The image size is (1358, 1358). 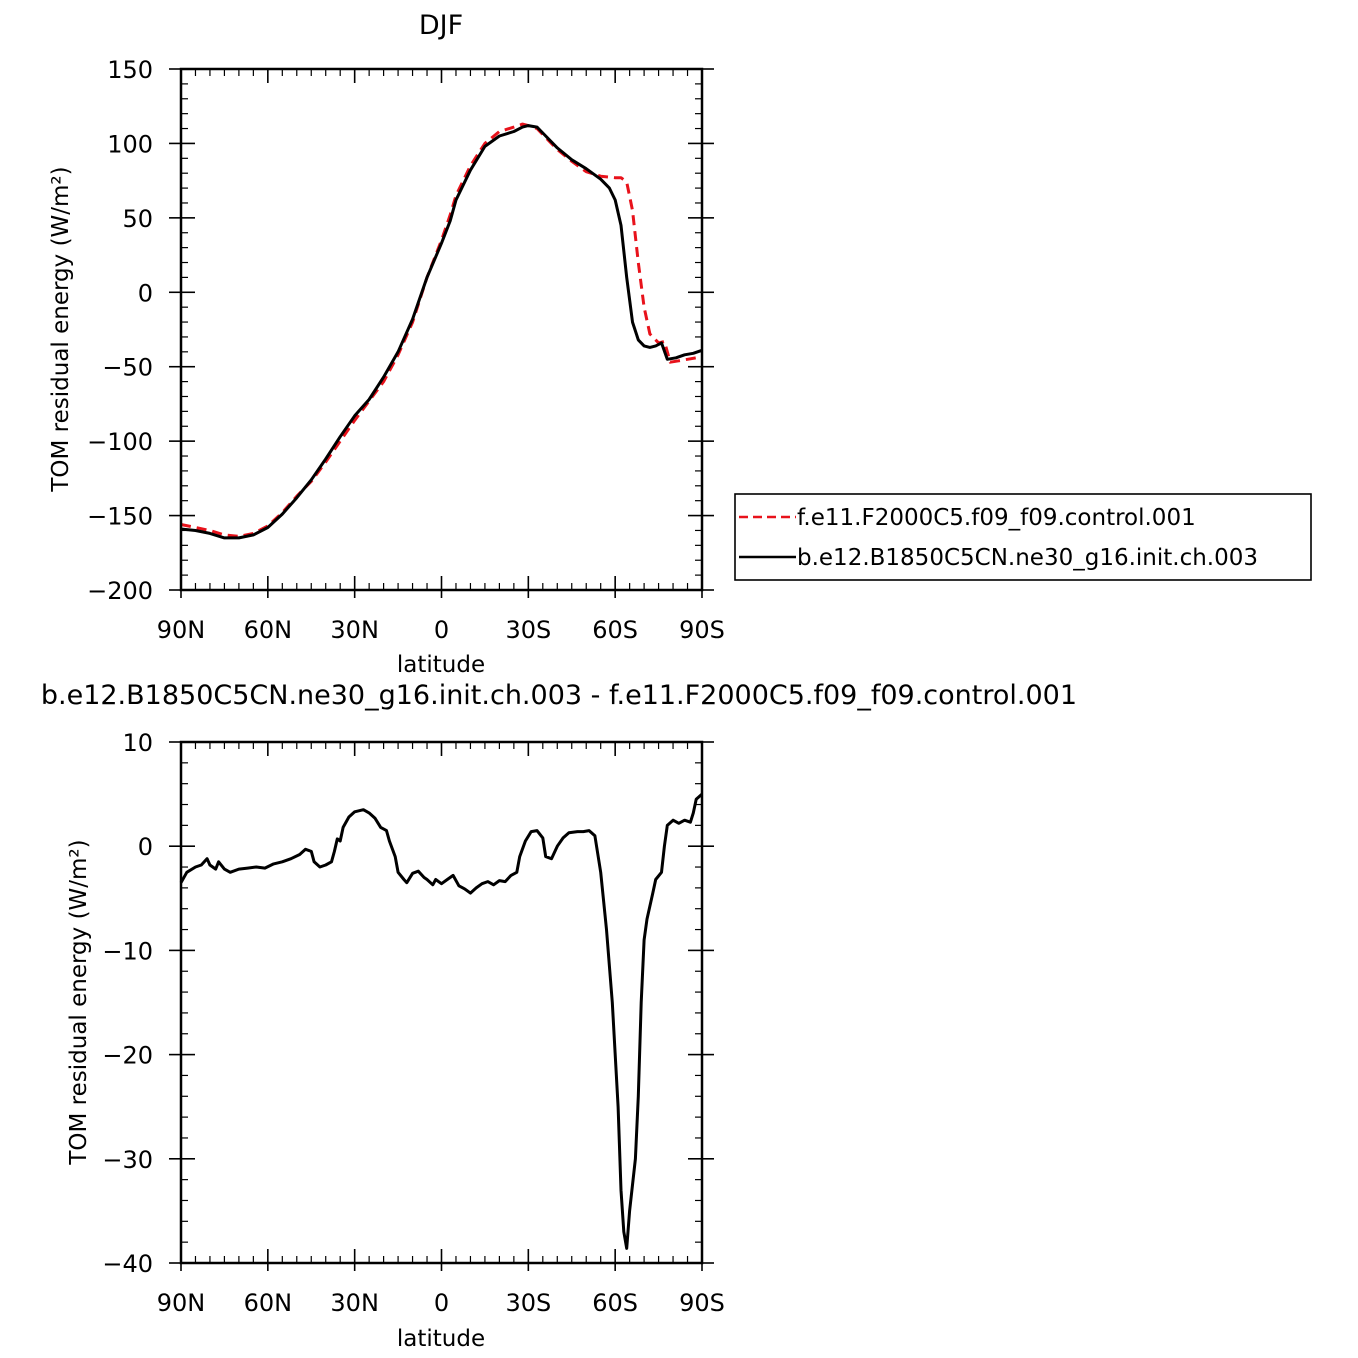 I want to click on bottom-y-tick-label: −20, so click(x=127, y=1056).